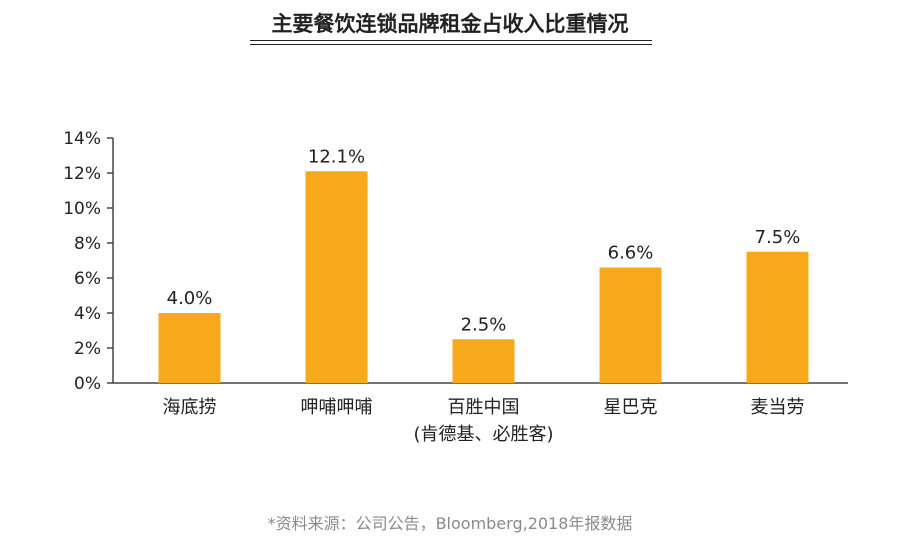  I want to click on data-label: 12.1%, so click(336, 156).